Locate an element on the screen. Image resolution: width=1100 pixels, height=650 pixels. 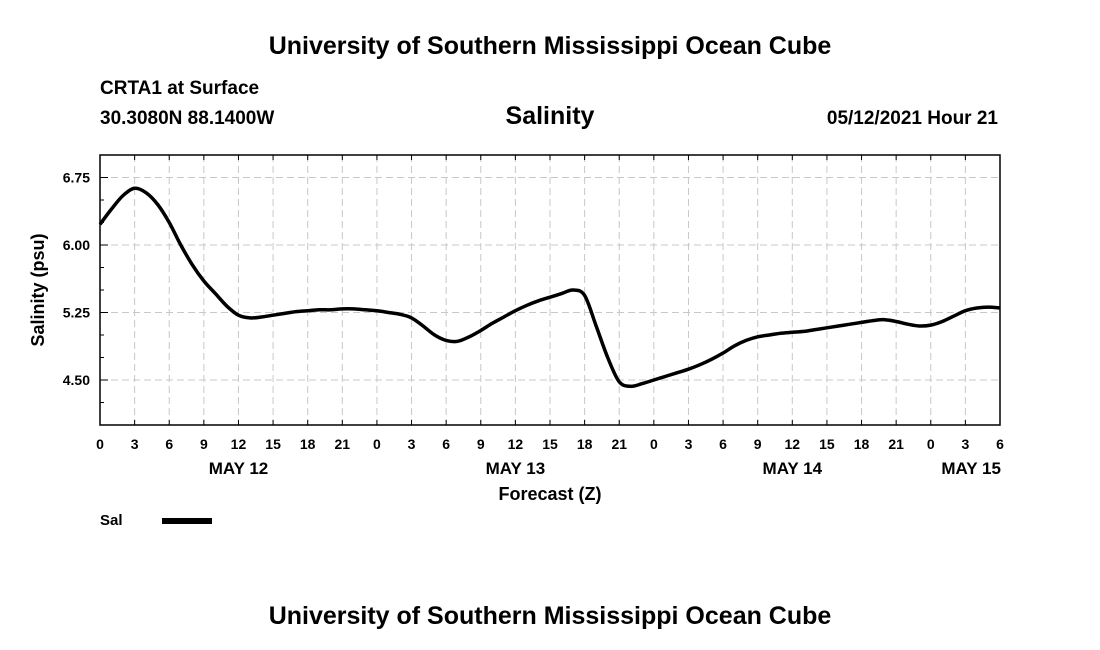
day-label: MAY 14 is located at coordinates (793, 468).